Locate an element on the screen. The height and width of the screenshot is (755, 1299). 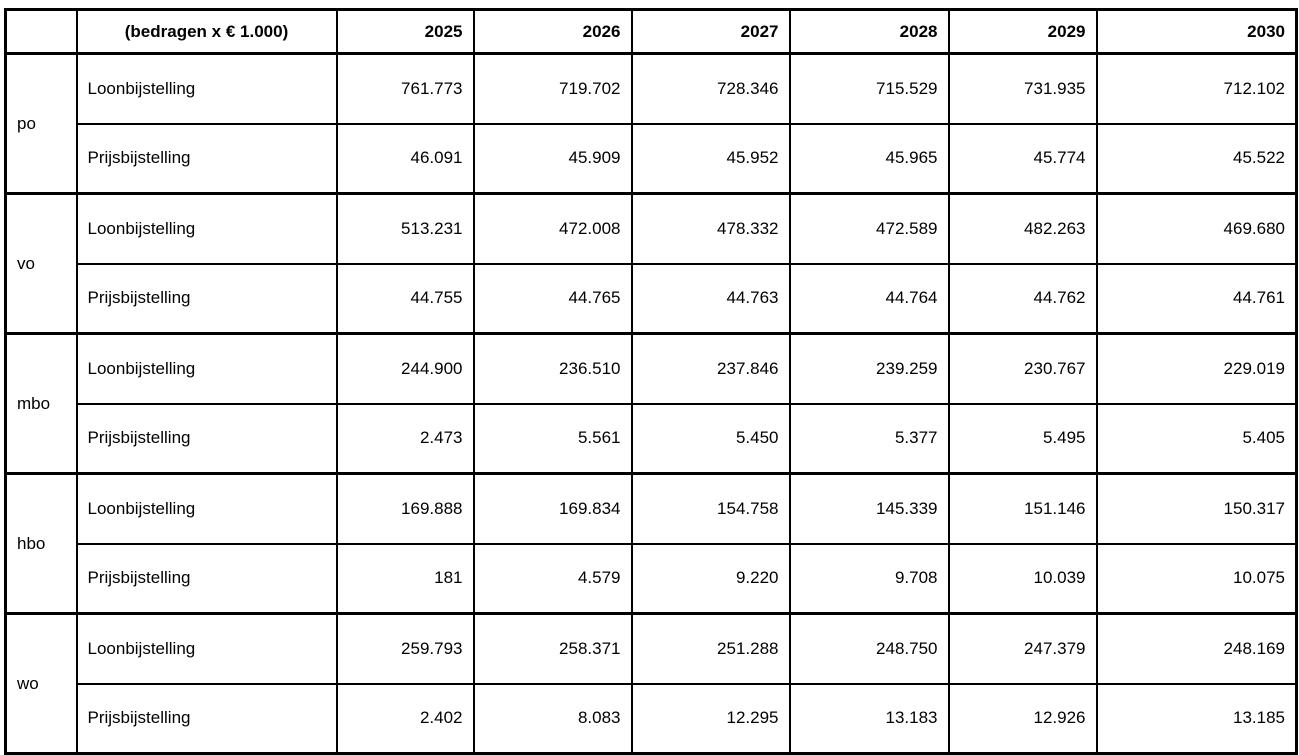
value-cell: 44.764 is located at coordinates (869, 298).